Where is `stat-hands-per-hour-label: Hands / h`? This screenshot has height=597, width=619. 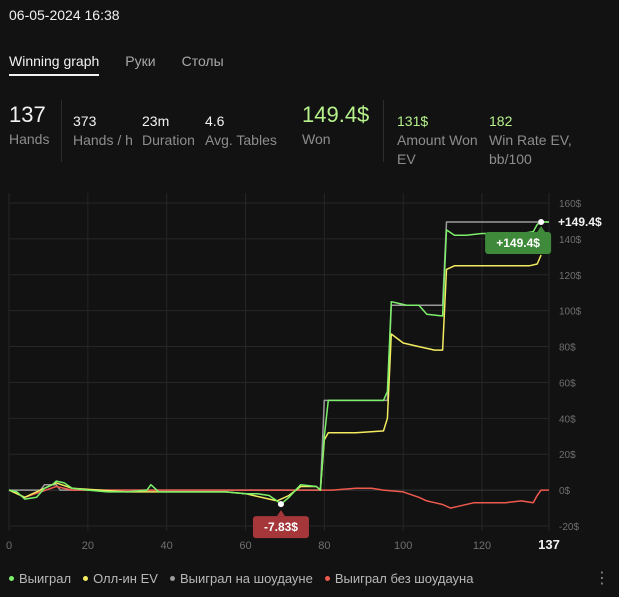
stat-hands-per-hour-label: Hands / h is located at coordinates (103, 140).